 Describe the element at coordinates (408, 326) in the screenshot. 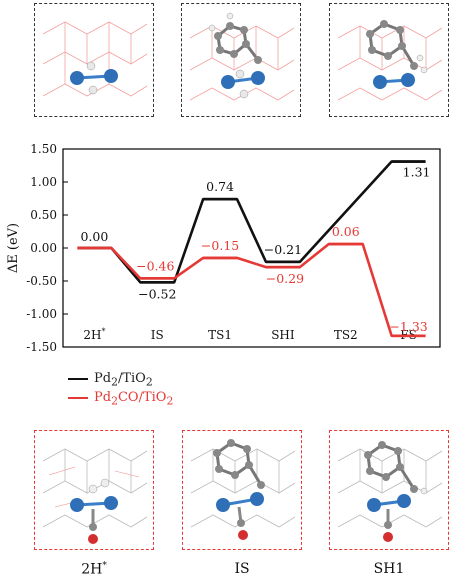

I see `data-label: −1.33` at that location.